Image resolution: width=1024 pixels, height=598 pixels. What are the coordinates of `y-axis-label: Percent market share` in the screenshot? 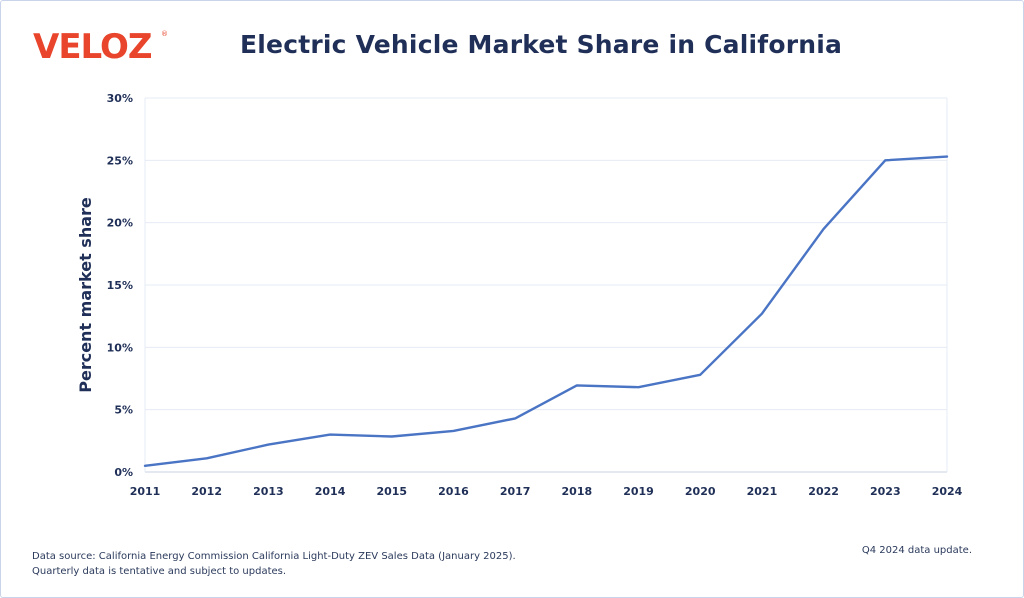 It's located at (85, 295).